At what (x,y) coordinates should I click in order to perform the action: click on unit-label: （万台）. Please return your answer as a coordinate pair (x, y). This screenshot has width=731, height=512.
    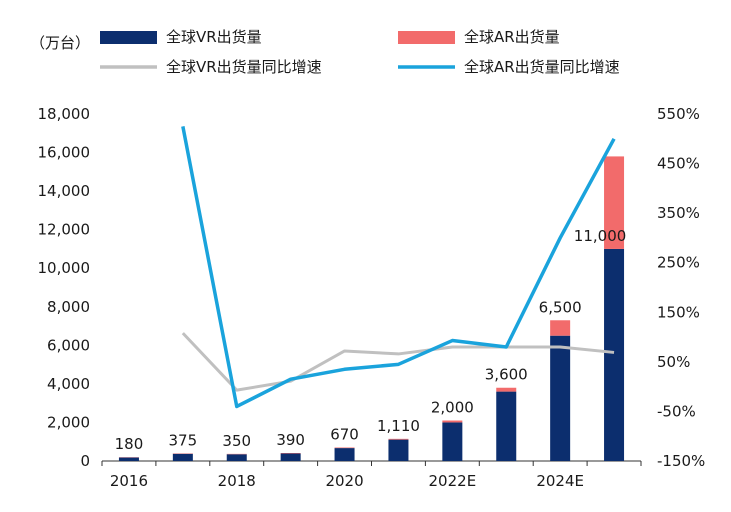
    Looking at the image, I should click on (60, 43).